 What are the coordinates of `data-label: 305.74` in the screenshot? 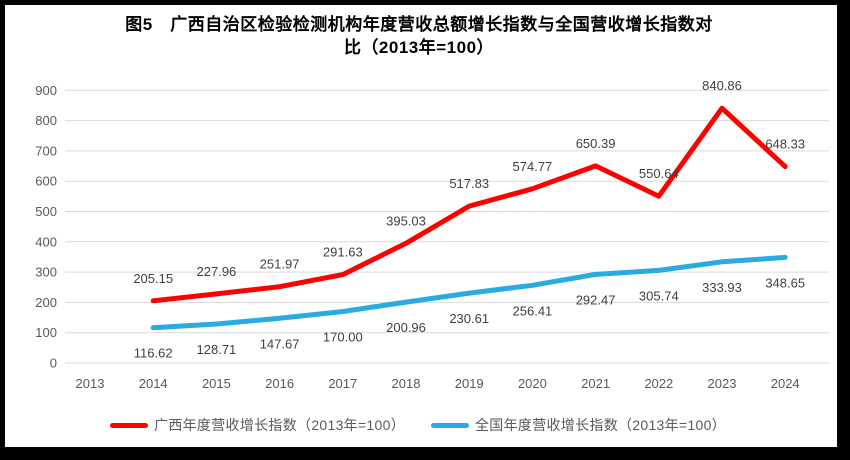 It's located at (659, 295).